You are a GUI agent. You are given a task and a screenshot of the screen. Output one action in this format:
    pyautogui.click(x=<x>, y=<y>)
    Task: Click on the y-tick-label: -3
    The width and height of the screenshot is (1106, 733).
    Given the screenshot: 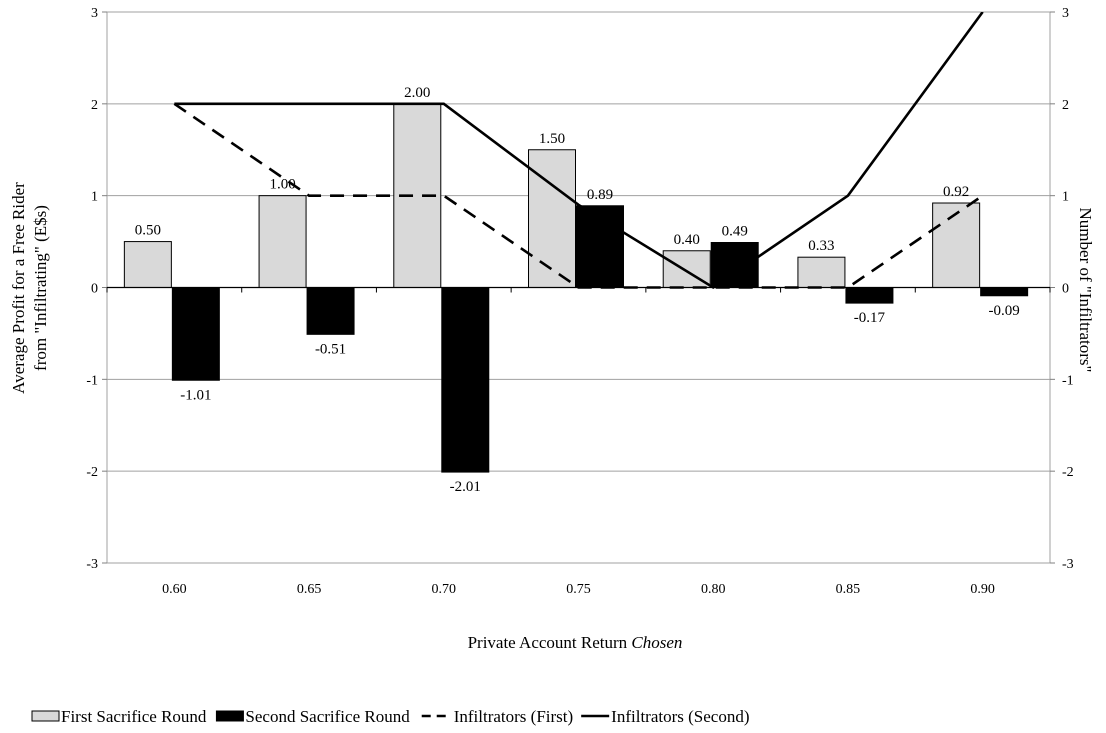 What is the action you would take?
    pyautogui.click(x=92, y=564)
    